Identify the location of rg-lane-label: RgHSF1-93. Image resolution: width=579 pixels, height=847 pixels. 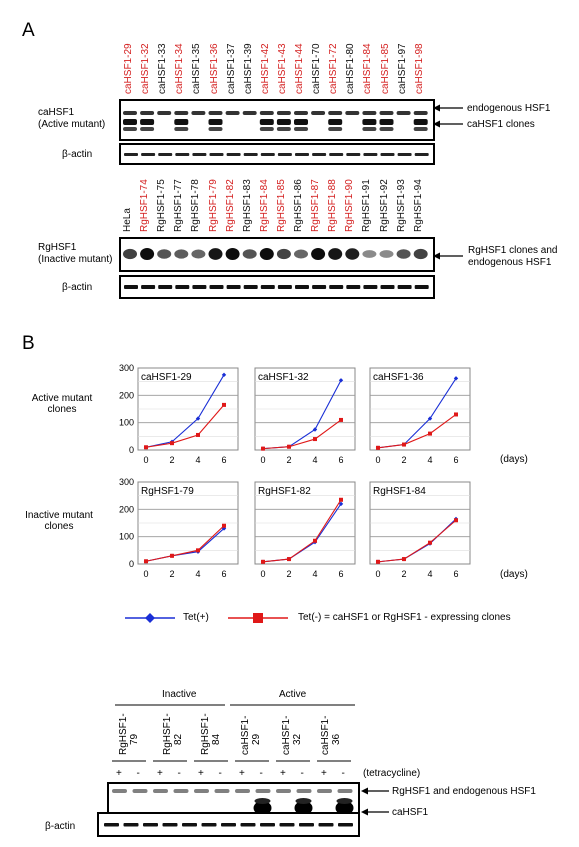
(401, 205).